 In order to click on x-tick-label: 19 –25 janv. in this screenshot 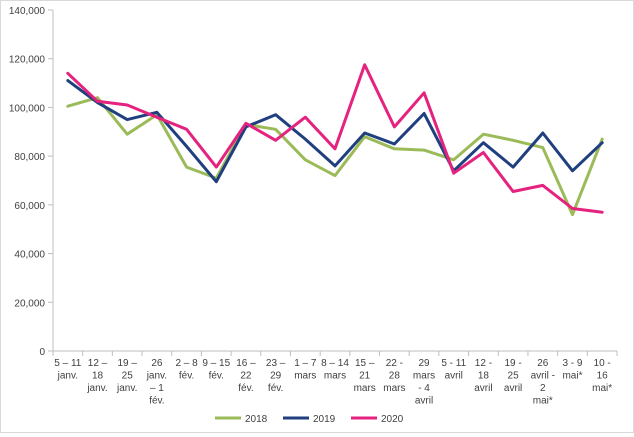, I will do `click(126, 376)`.